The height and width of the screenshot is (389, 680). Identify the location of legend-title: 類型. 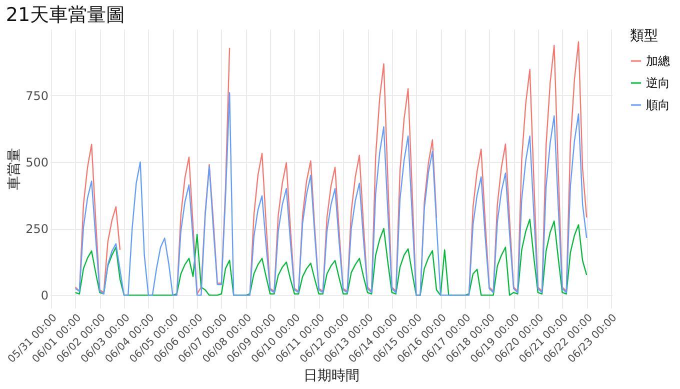
(644, 36).